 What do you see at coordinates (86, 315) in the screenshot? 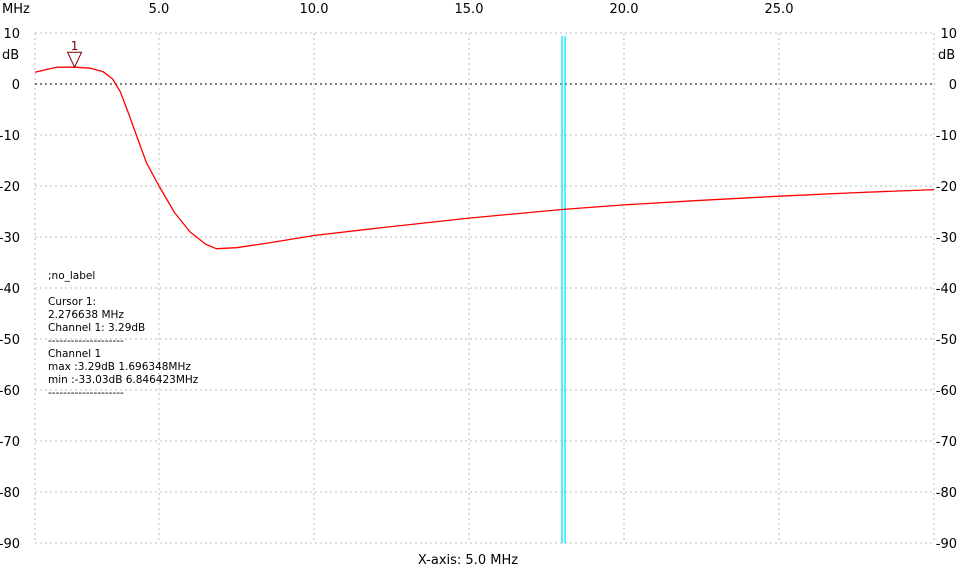
I see `info-cursor-freq: 2.276638 MHz` at bounding box center [86, 315].